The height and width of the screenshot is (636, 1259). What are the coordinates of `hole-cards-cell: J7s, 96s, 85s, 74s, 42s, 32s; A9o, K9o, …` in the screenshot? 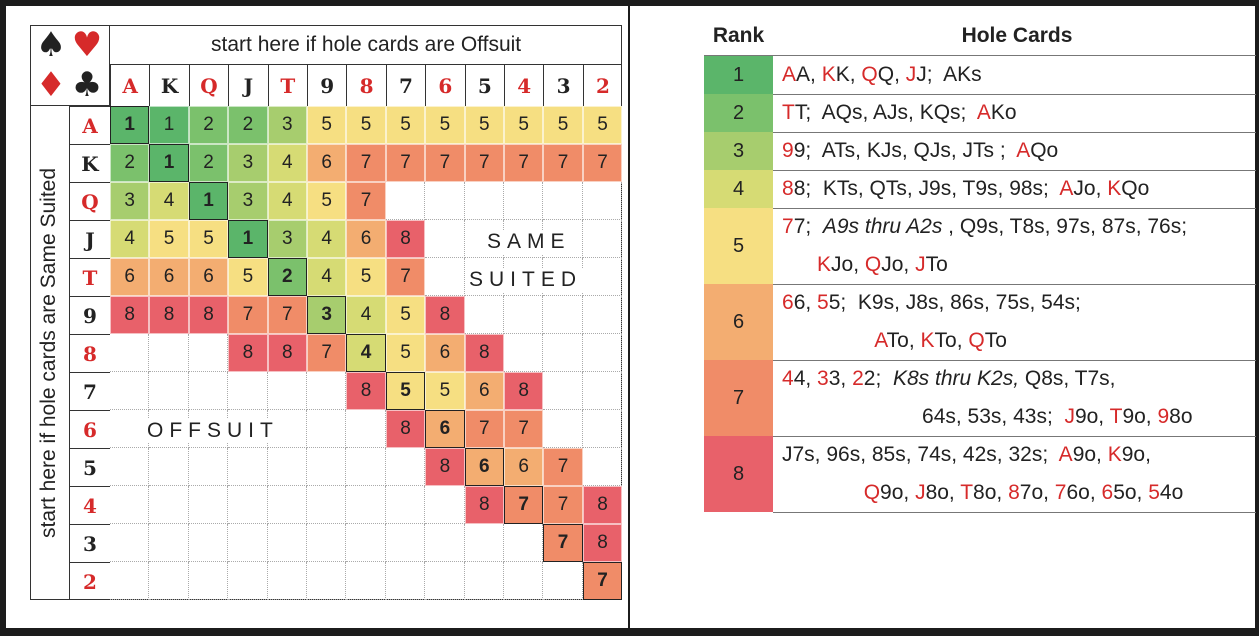 It's located at (1017, 474).